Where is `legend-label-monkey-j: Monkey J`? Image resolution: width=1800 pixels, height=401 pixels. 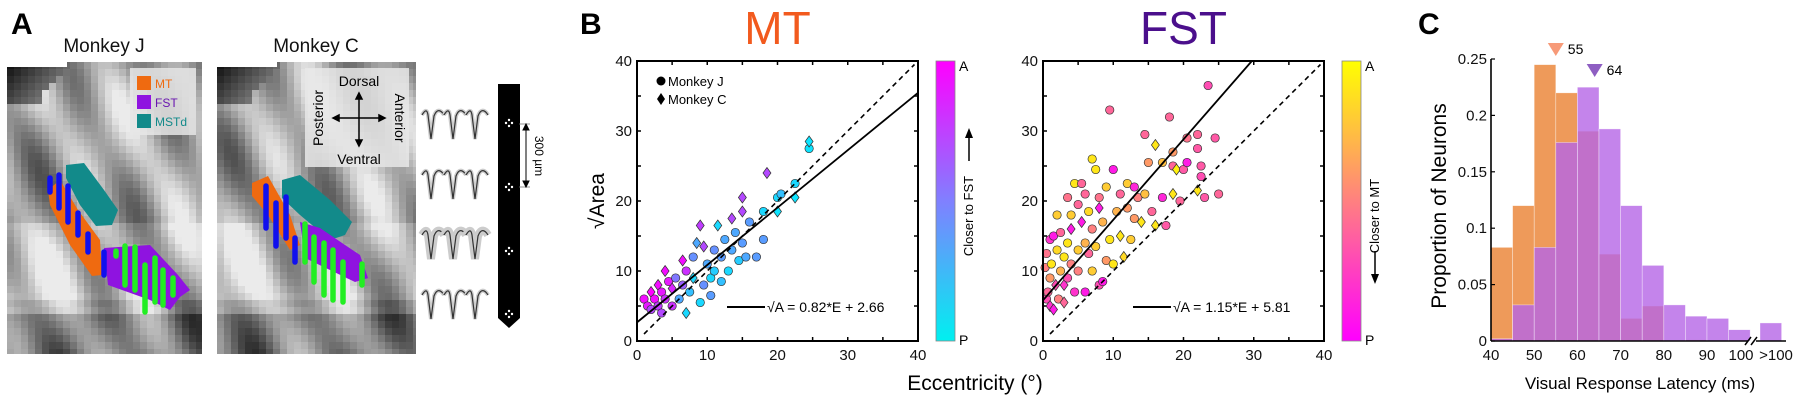 legend-label-monkey-j: Monkey J is located at coordinates (696, 81).